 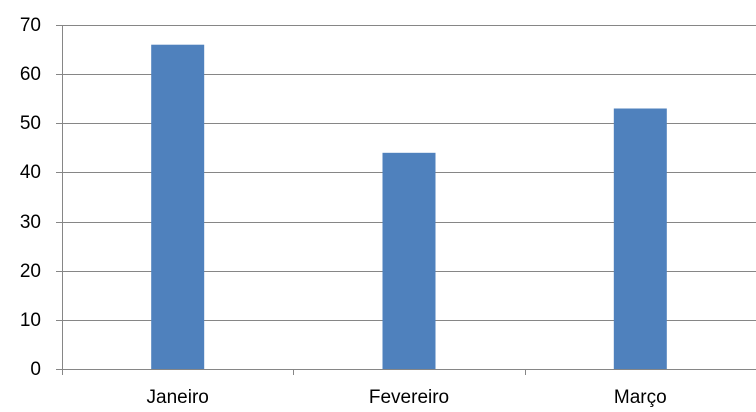 What do you see at coordinates (30, 271) in the screenshot?
I see `y-tick-label: 20` at bounding box center [30, 271].